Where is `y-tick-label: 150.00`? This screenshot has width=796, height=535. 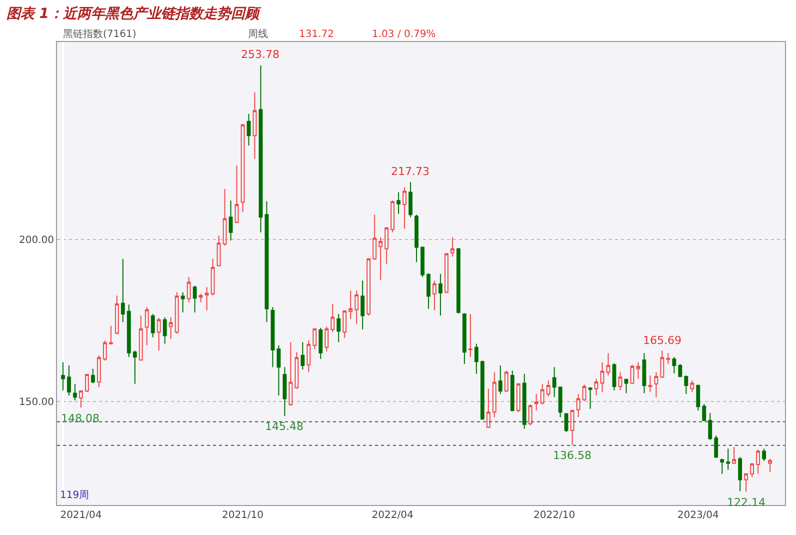 y-tick-label: 150.00 is located at coordinates (36, 402).